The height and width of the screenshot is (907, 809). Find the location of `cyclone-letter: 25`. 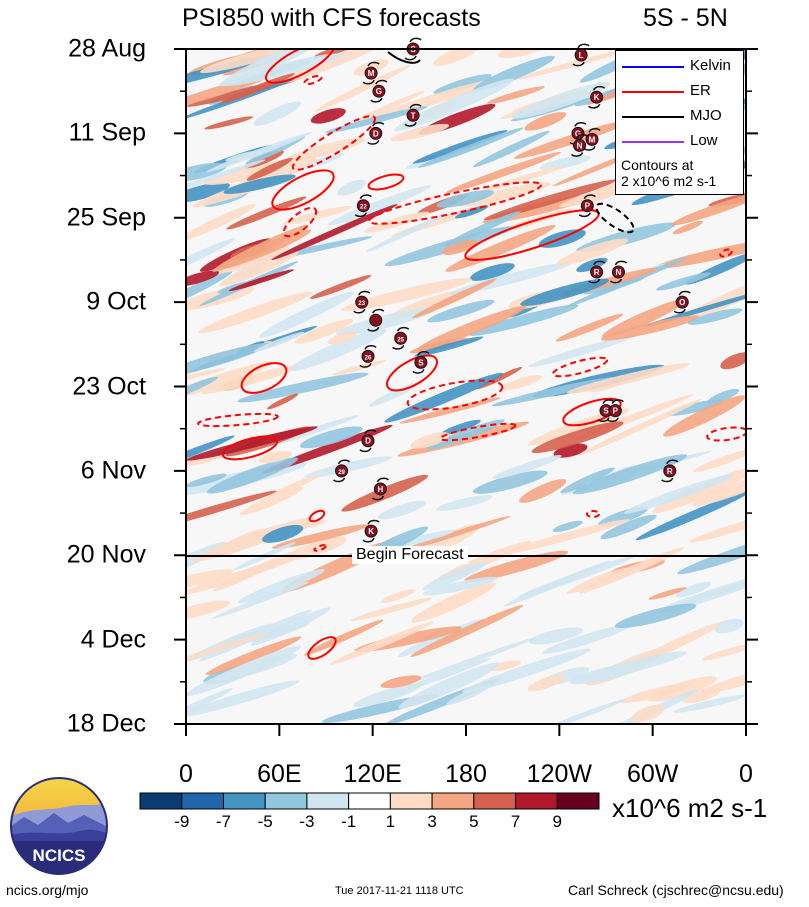

cyclone-letter: 25 is located at coordinates (400, 340).